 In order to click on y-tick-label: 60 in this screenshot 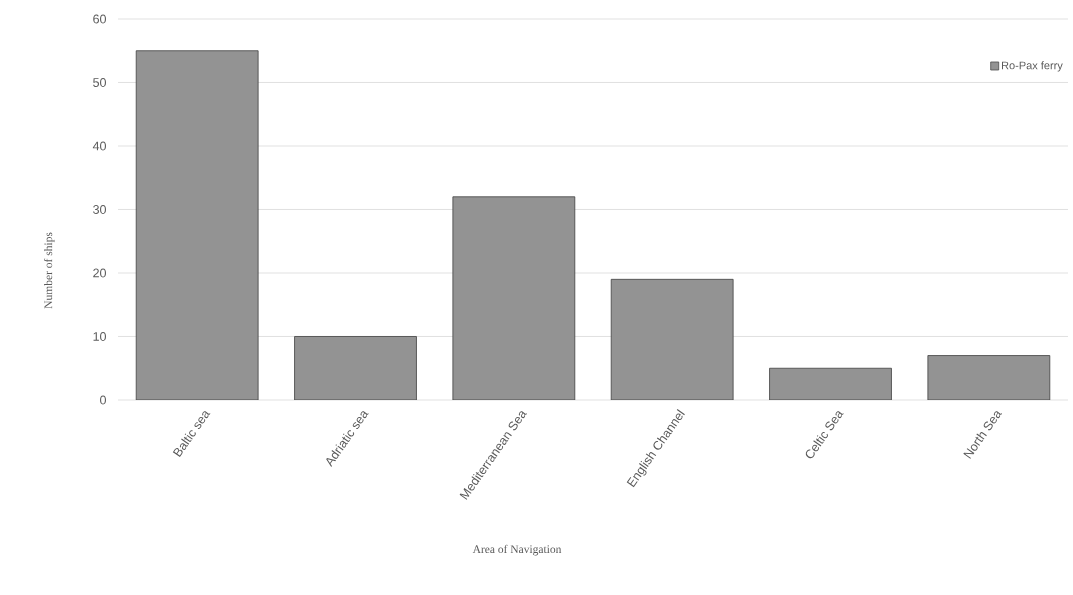, I will do `click(99, 19)`.